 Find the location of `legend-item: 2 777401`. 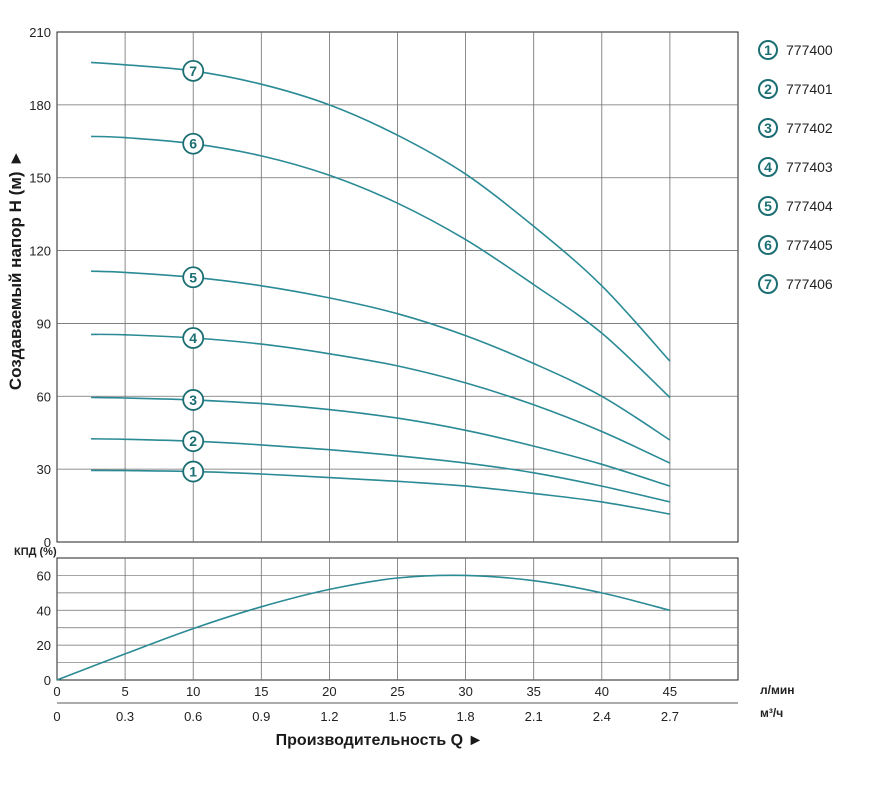

legend-item: 2 777401 is located at coordinates (795, 88).